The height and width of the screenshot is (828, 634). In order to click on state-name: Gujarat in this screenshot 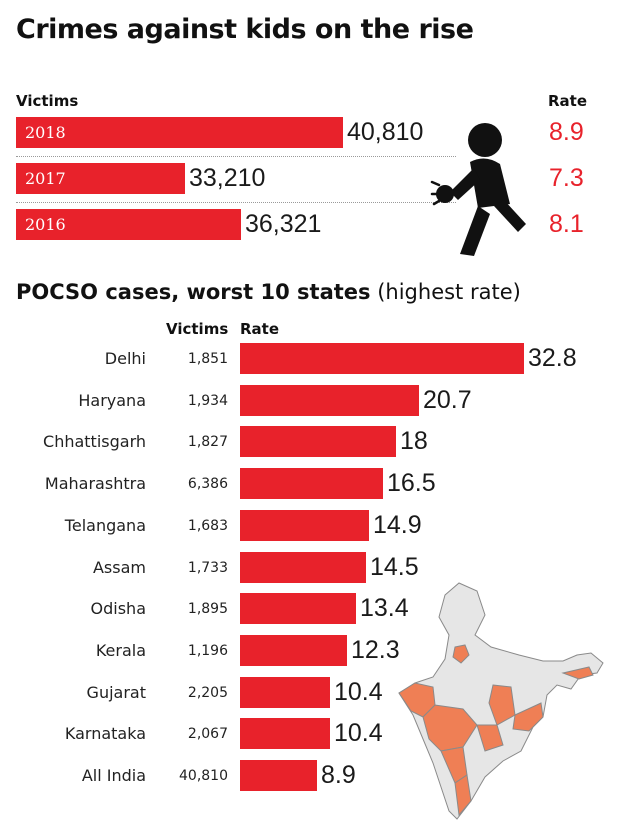, I will do `click(116, 692)`.